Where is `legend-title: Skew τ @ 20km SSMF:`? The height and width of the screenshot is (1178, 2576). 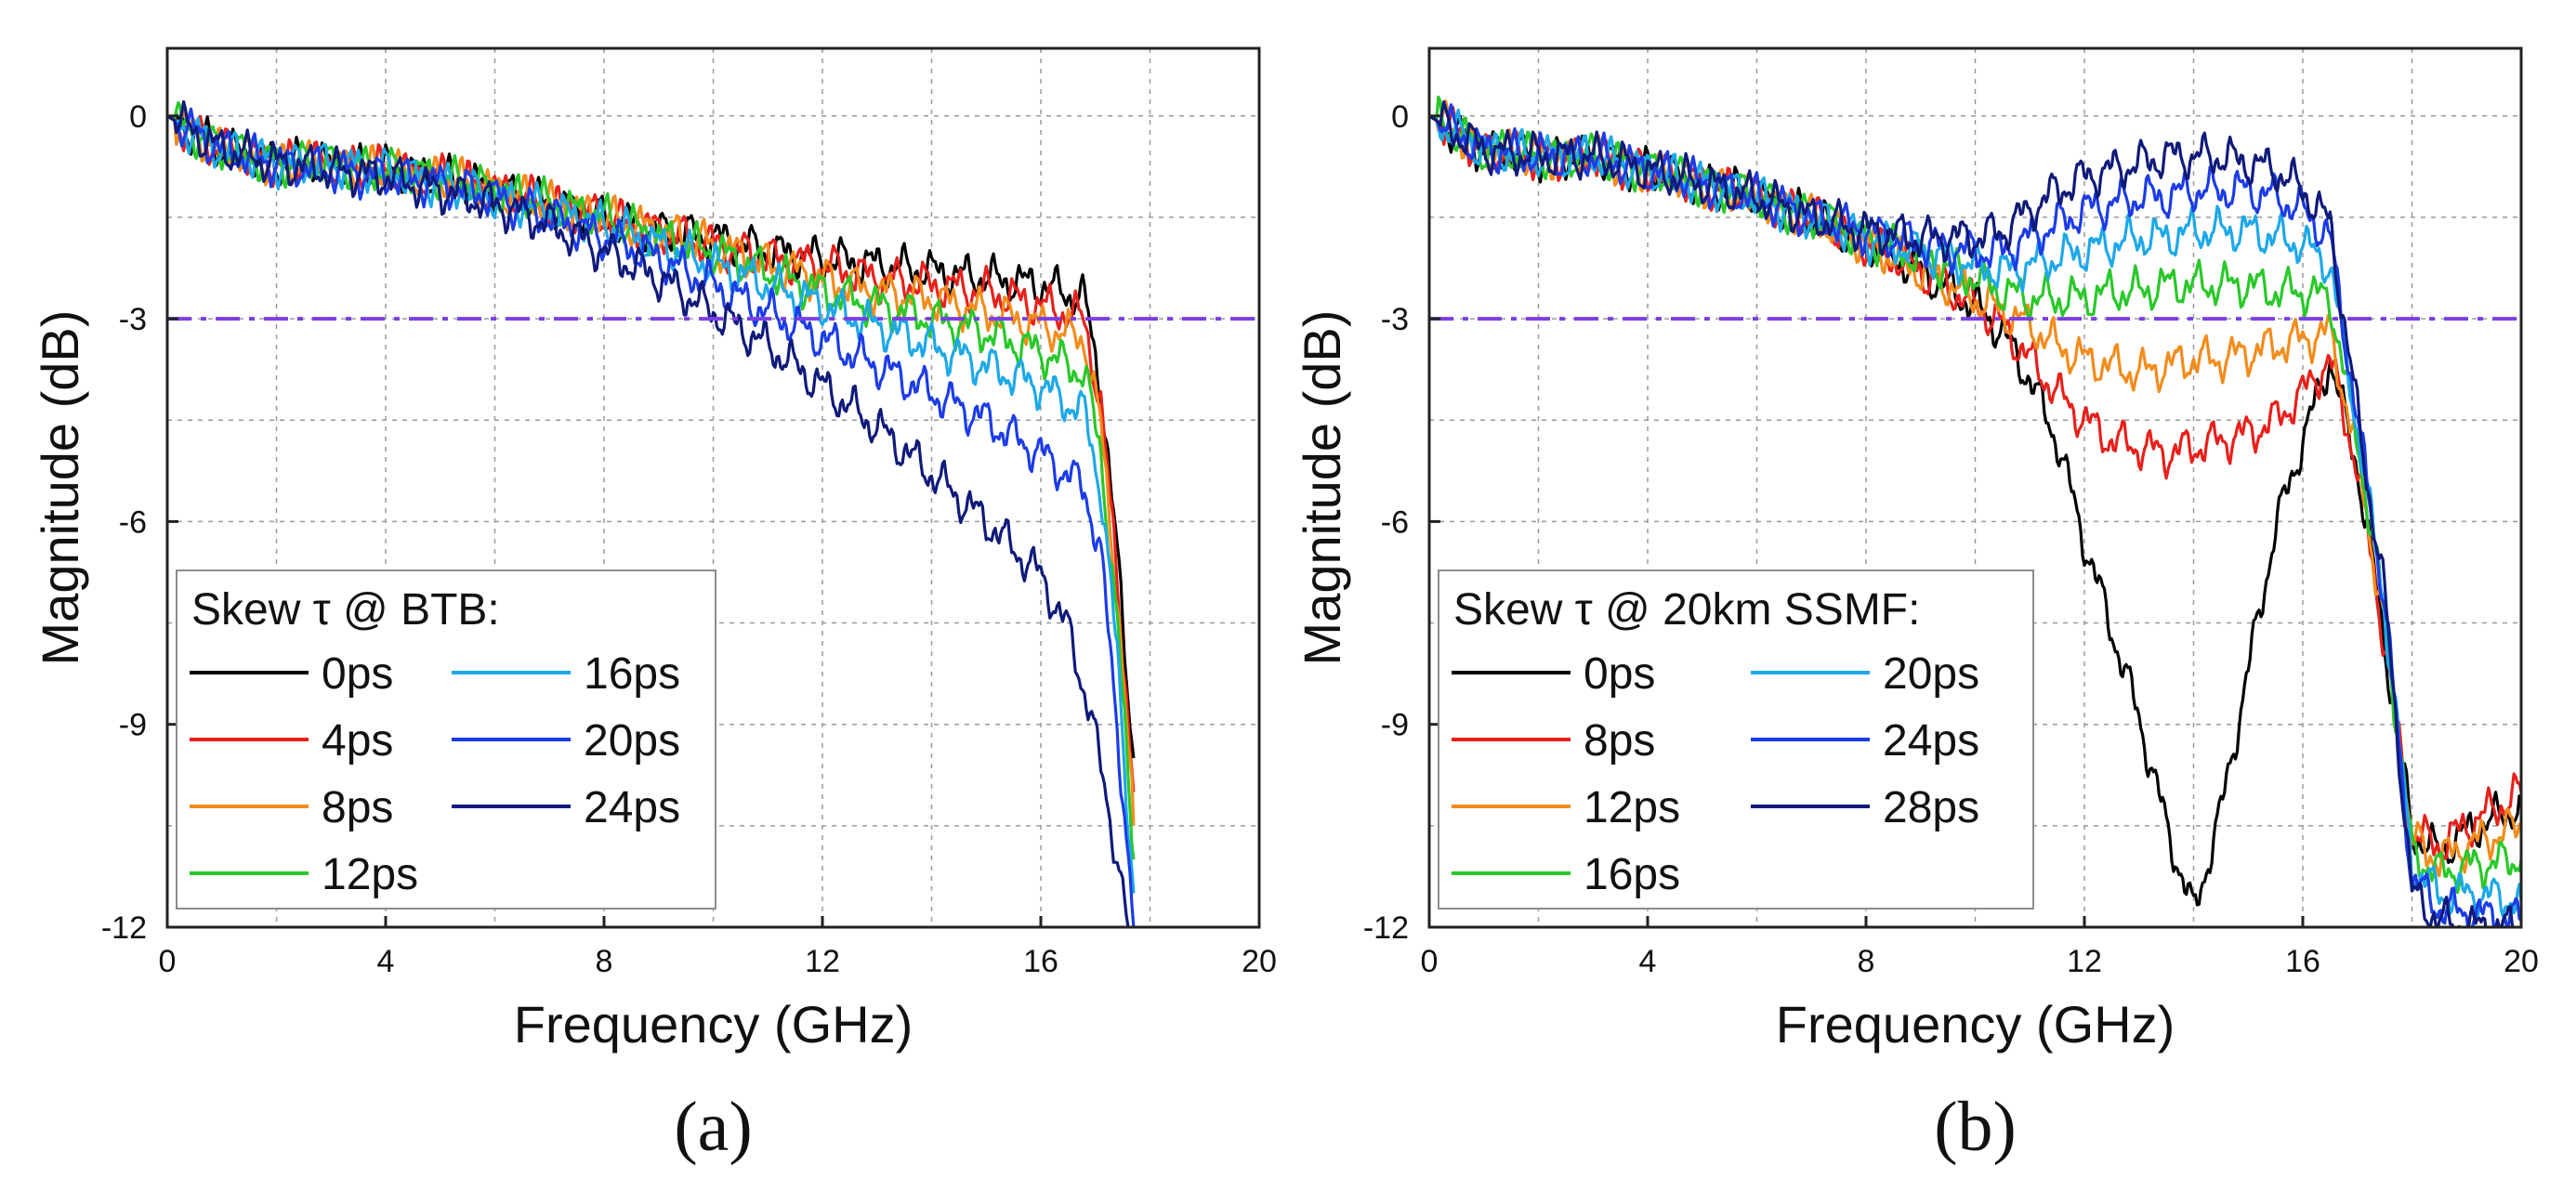
legend-title: Skew τ @ 20km SSMF: is located at coordinates (1686, 610).